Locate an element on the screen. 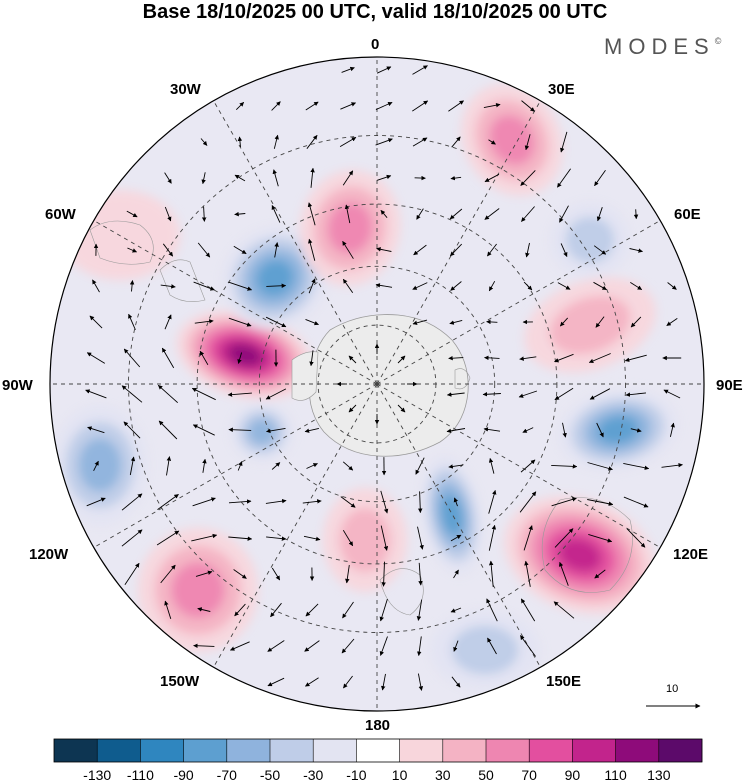 The width and height of the screenshot is (750, 783). lon-label-90e: 90E is located at coordinates (729, 385).